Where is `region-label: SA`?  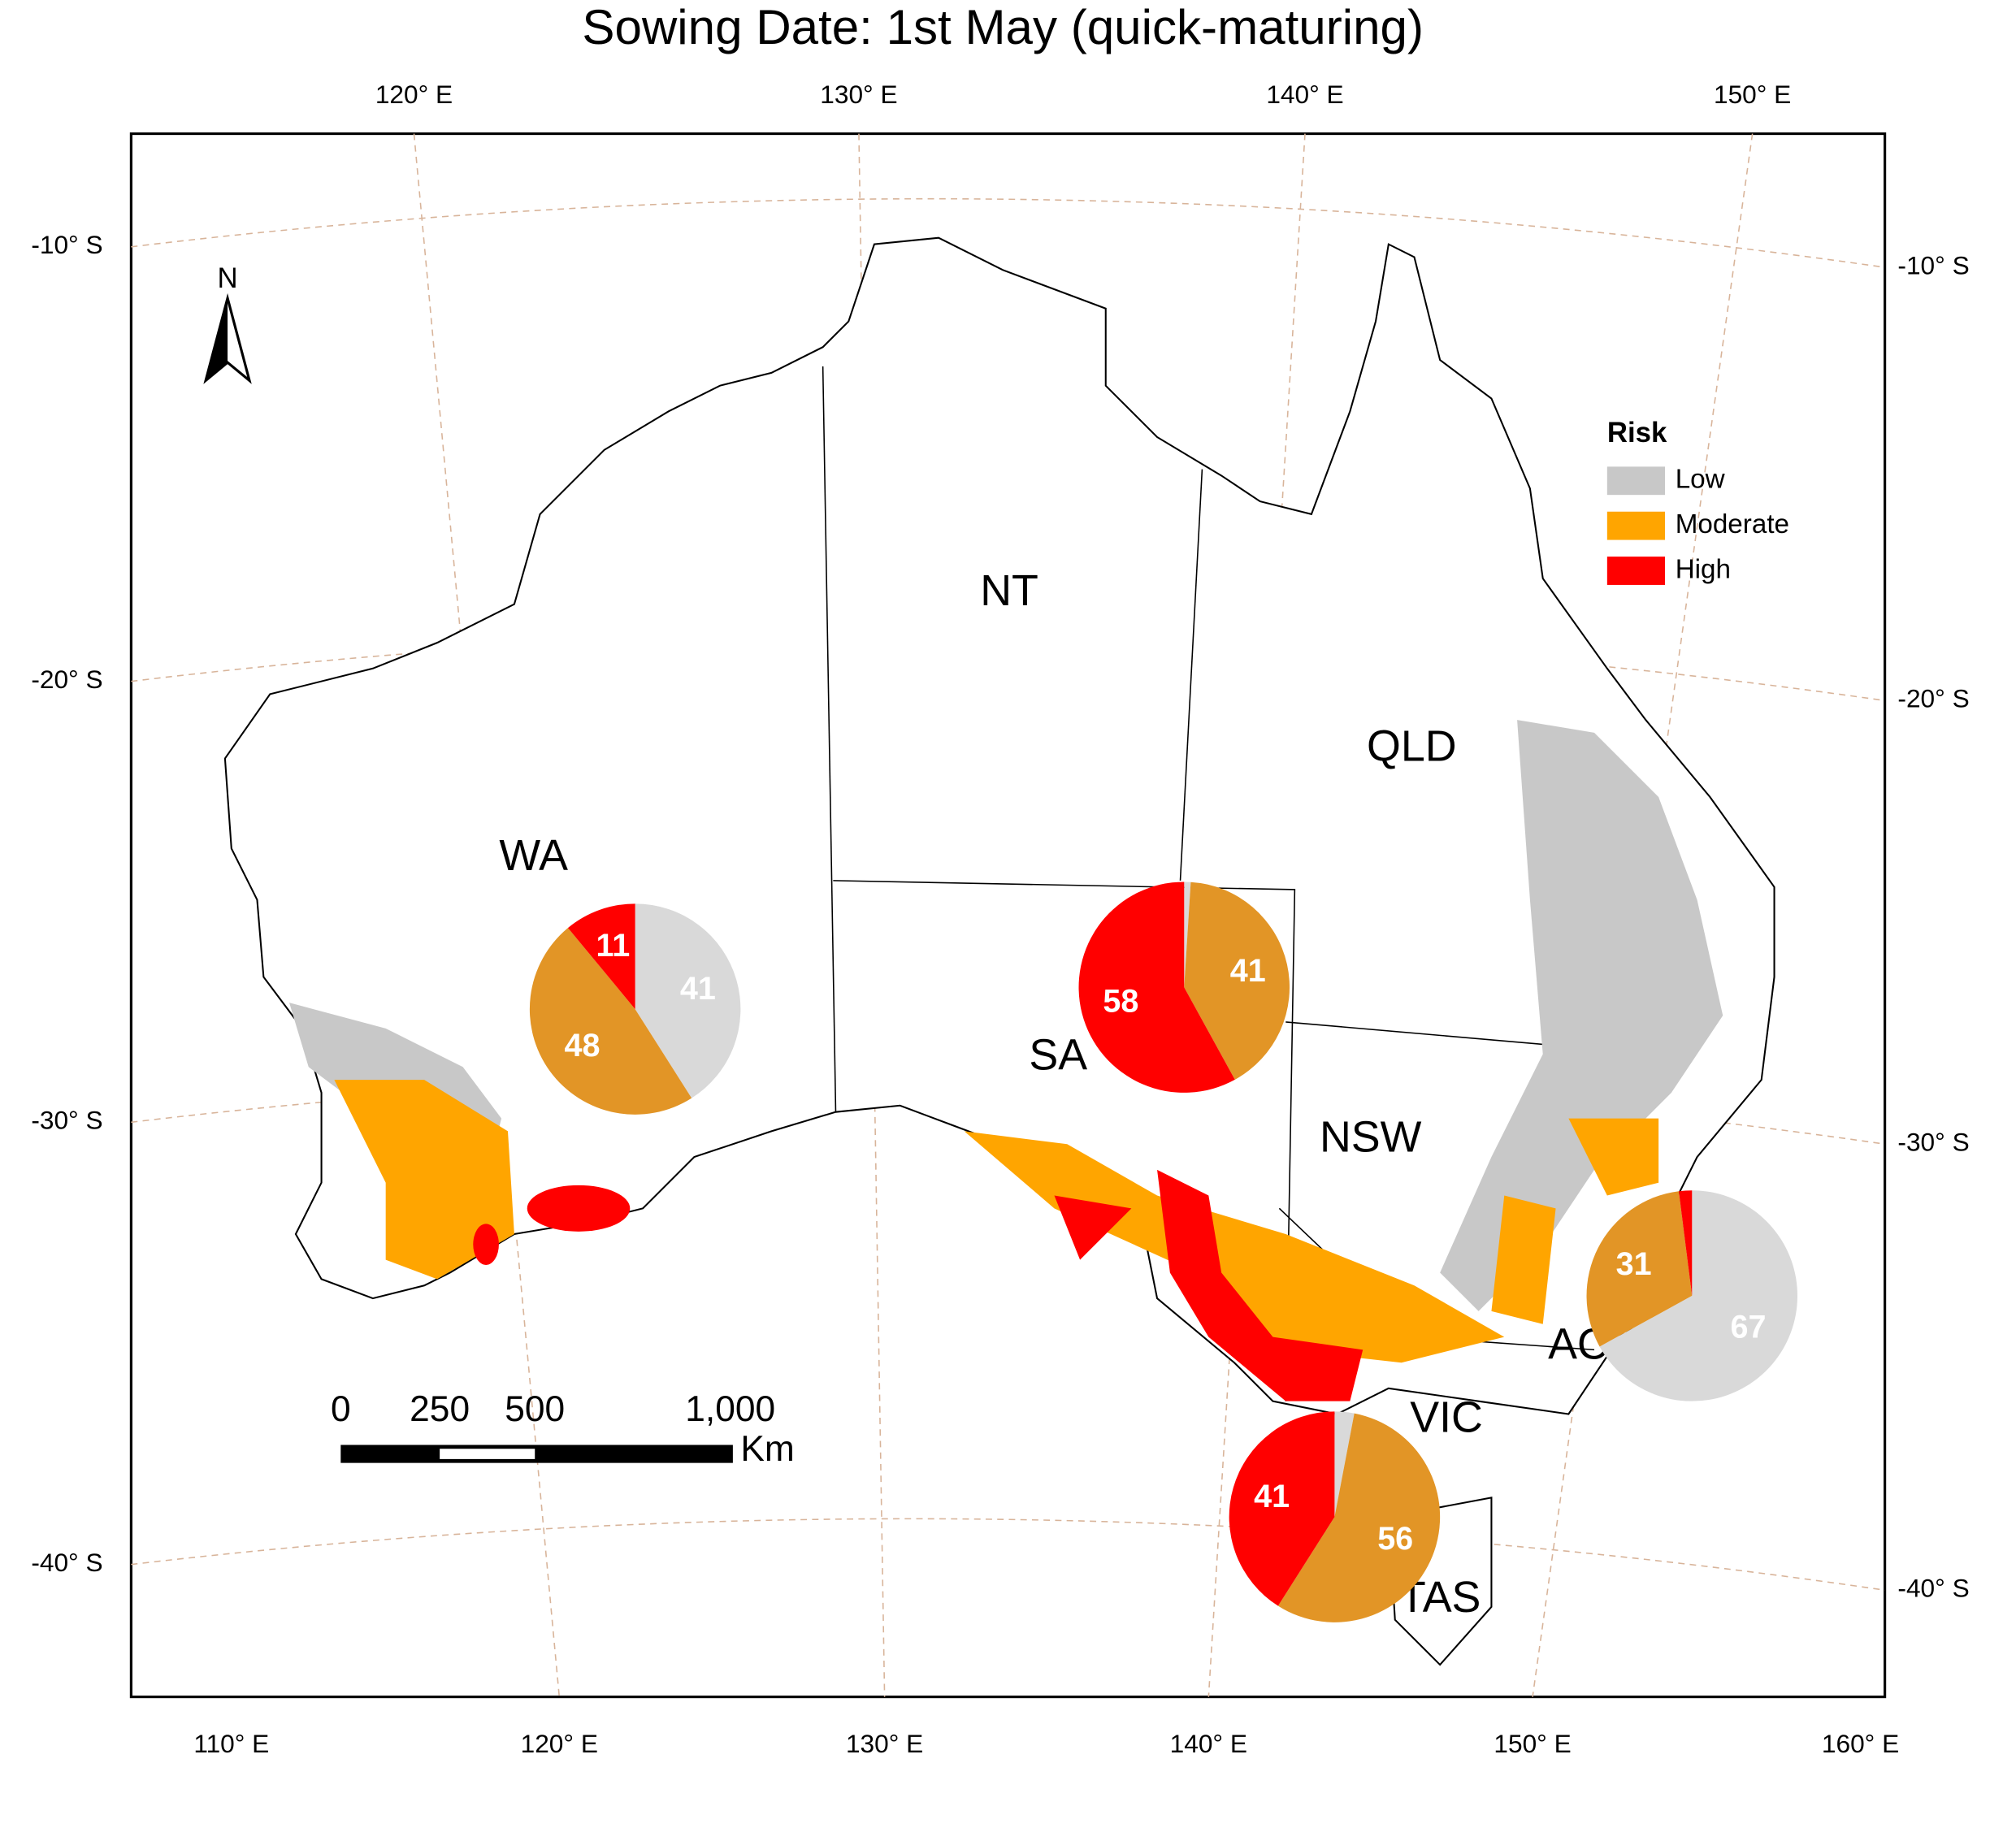
region-label: SA is located at coordinates (1058, 1054).